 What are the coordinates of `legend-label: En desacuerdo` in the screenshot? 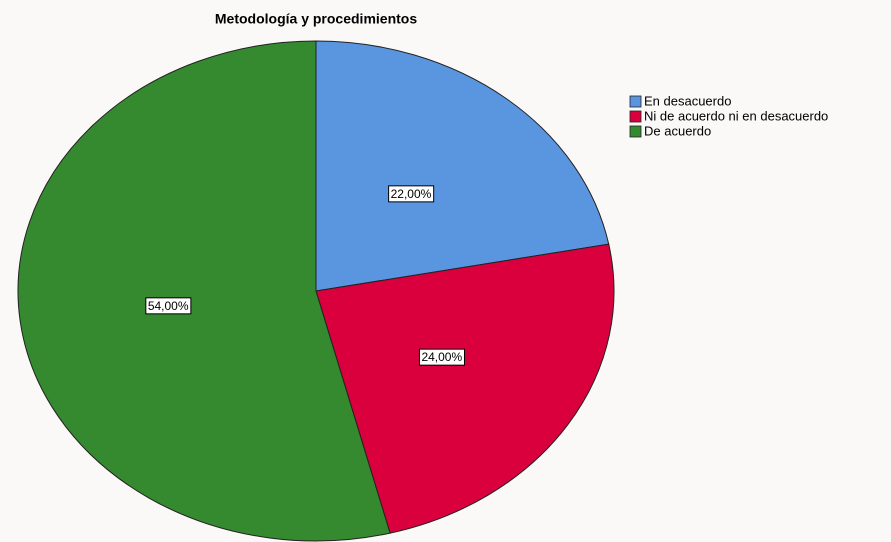 It's located at (687, 100).